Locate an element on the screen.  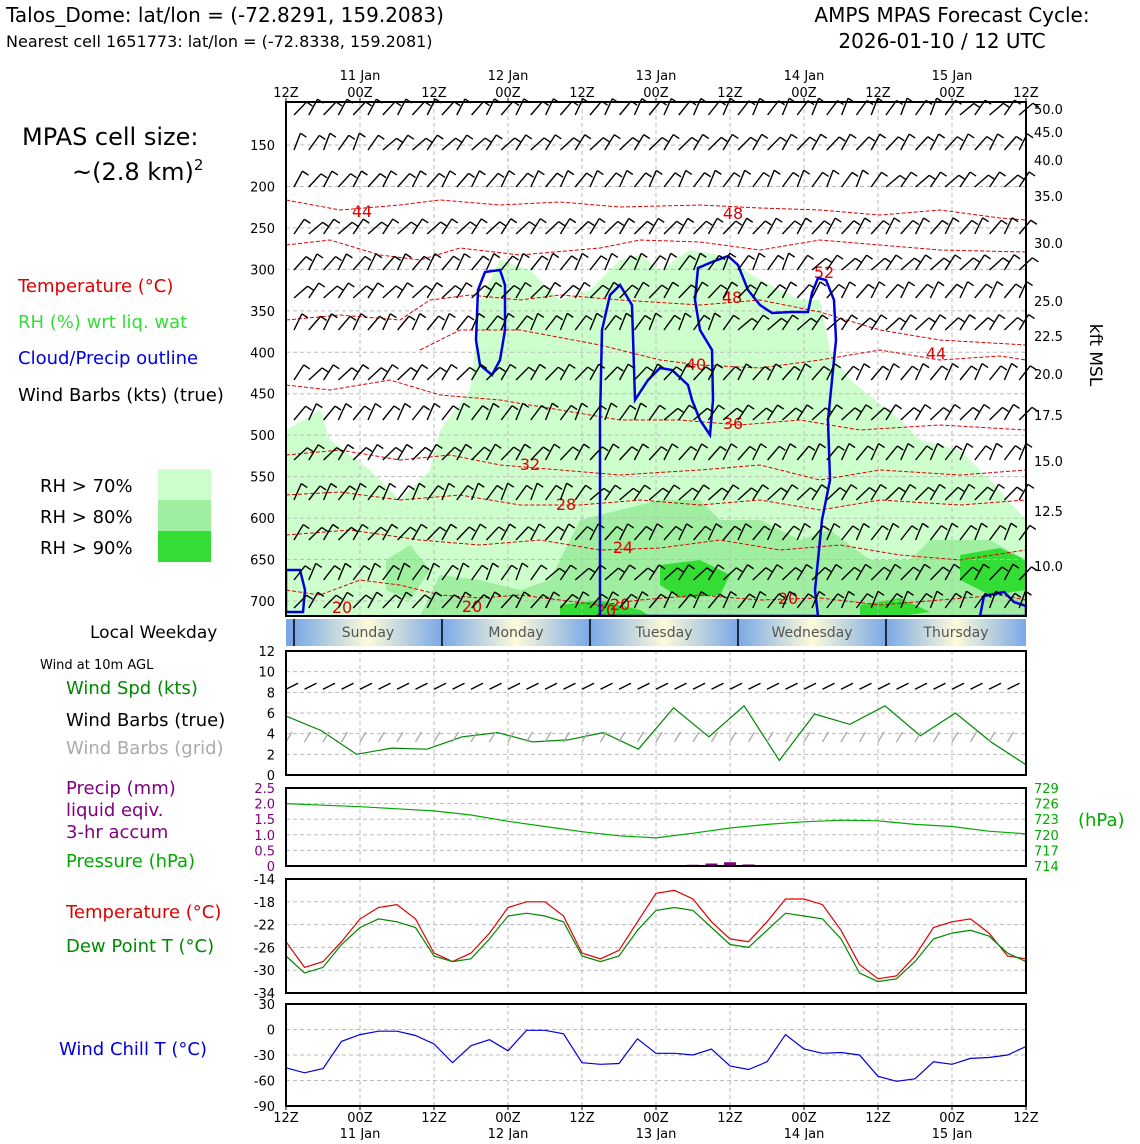
temperature-contour is located at coordinates (656, 250).